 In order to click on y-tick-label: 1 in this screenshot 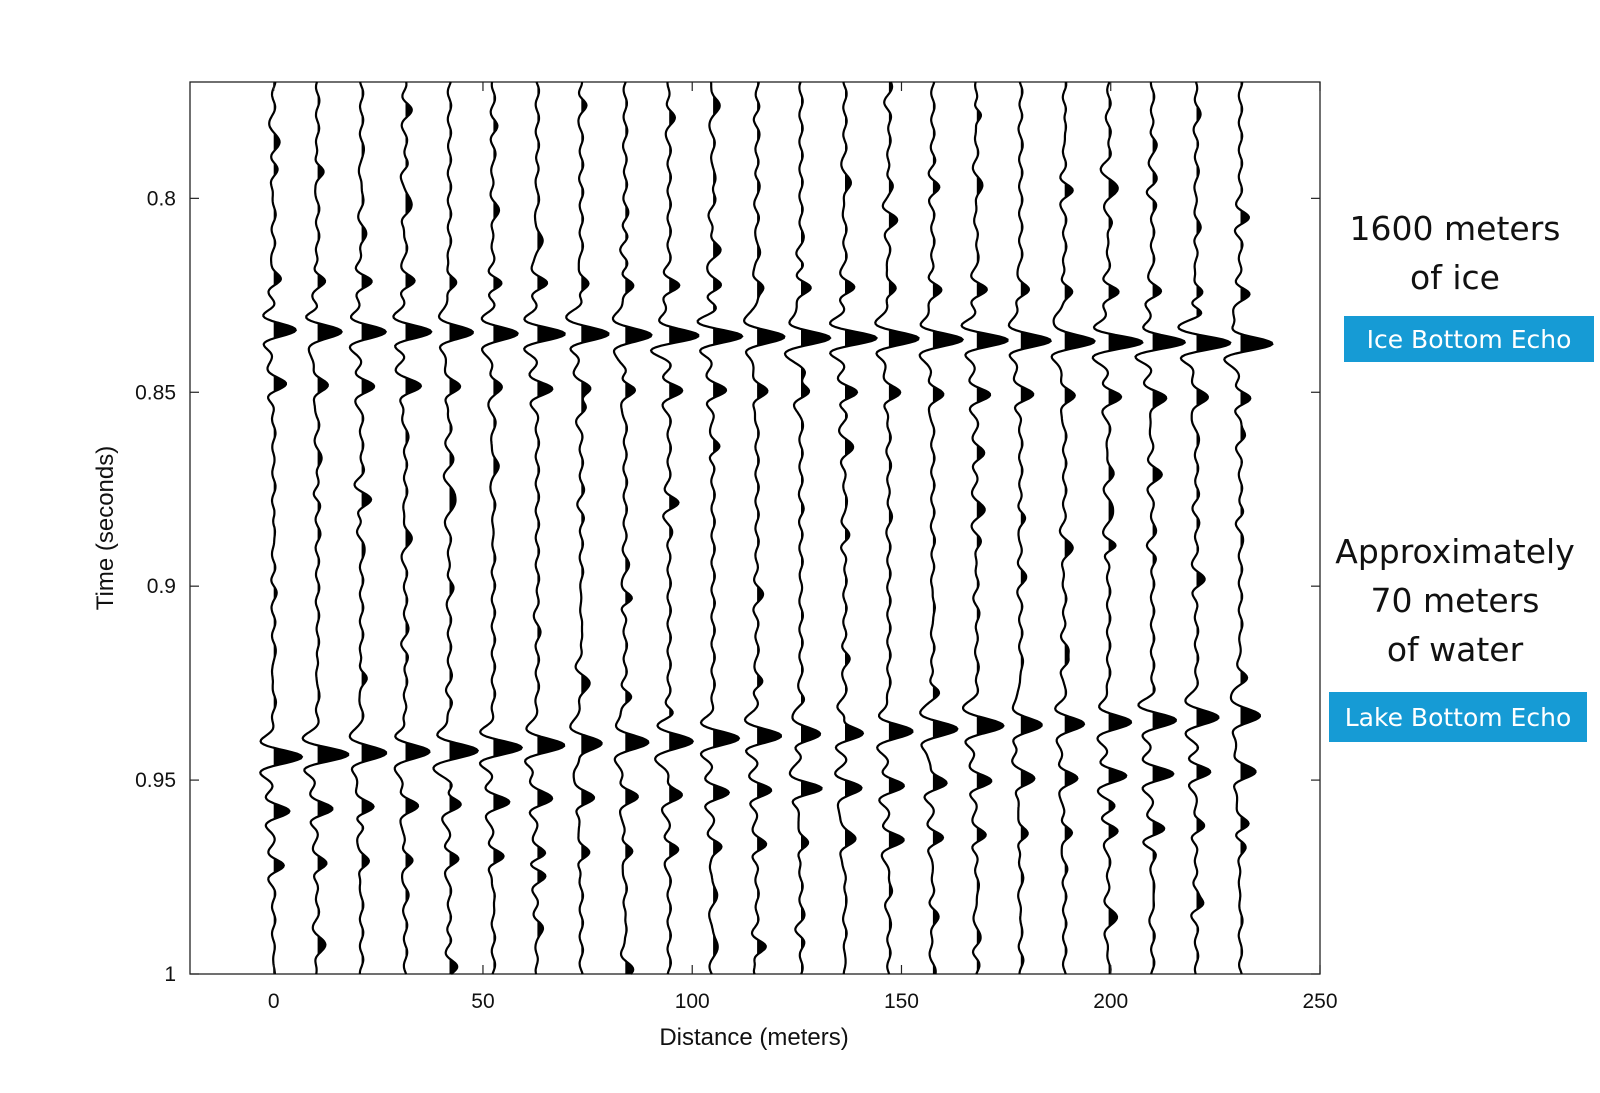, I will do `click(170, 974)`.